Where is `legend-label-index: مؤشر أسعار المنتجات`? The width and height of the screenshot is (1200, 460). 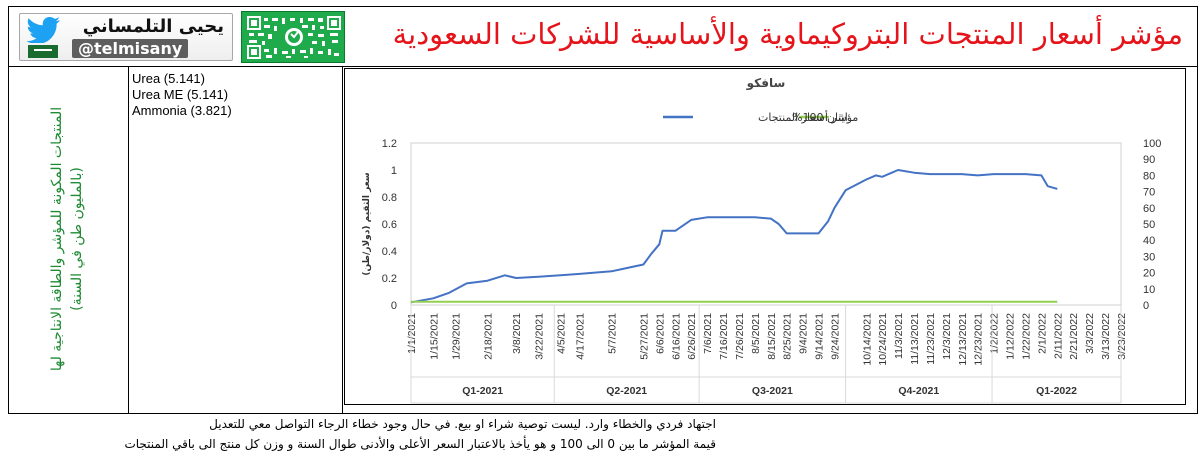 legend-label-index: مؤشر أسعار المنتجات is located at coordinates (808, 117).